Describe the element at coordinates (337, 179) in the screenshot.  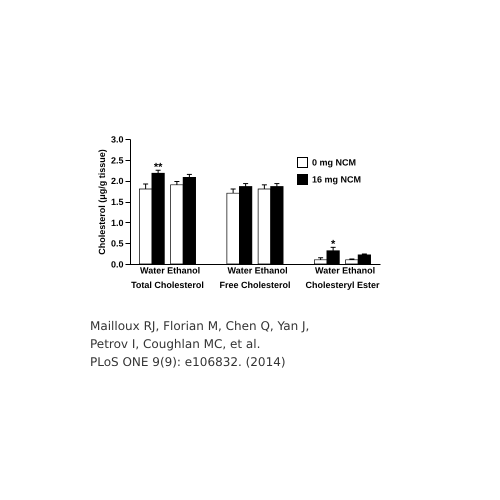
I see `legend-label: 16 mg NCM` at that location.